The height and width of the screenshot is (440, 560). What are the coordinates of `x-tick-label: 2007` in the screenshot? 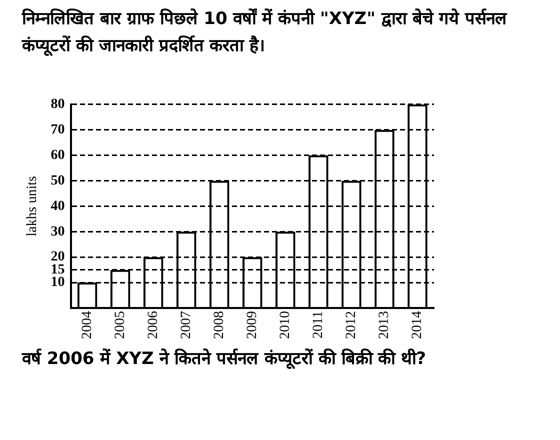 It's located at (186, 325).